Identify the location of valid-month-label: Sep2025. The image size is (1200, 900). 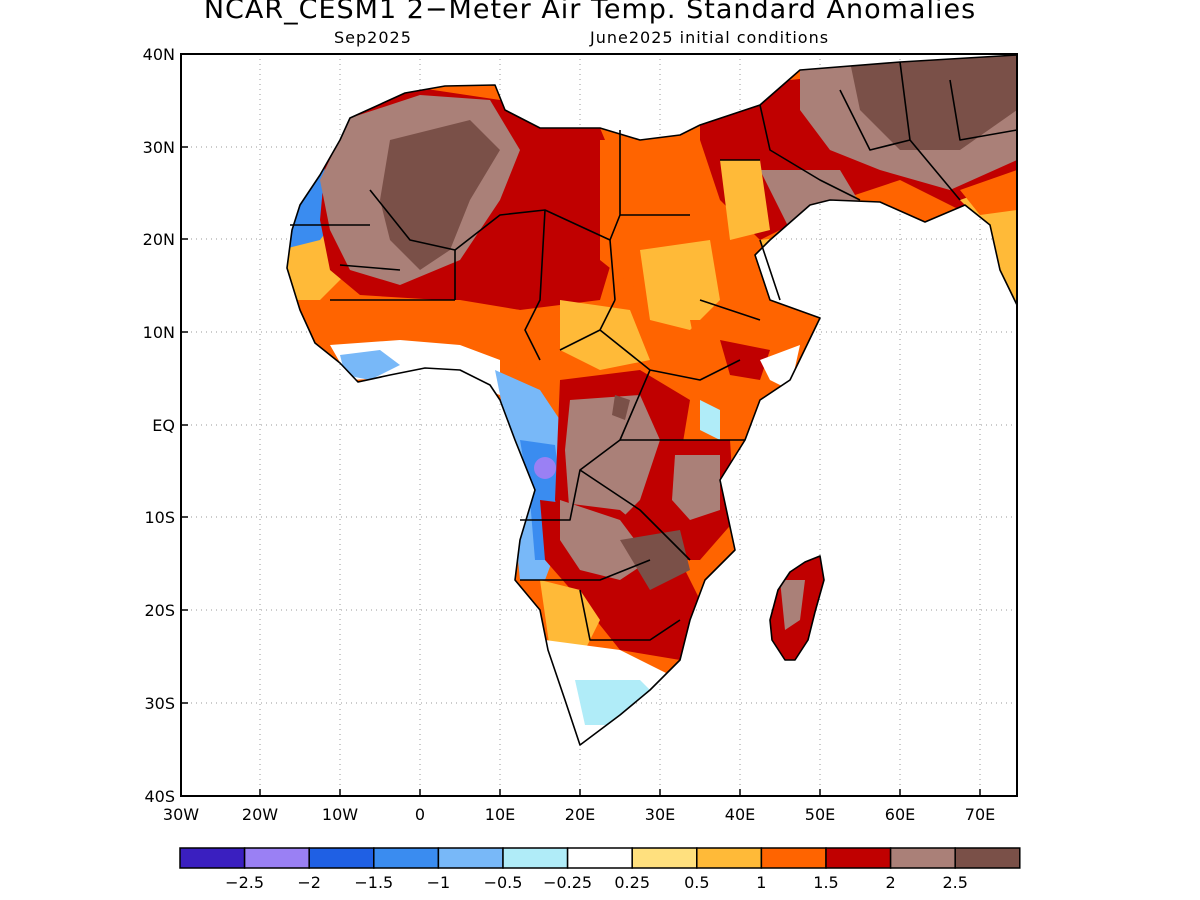
(373, 37).